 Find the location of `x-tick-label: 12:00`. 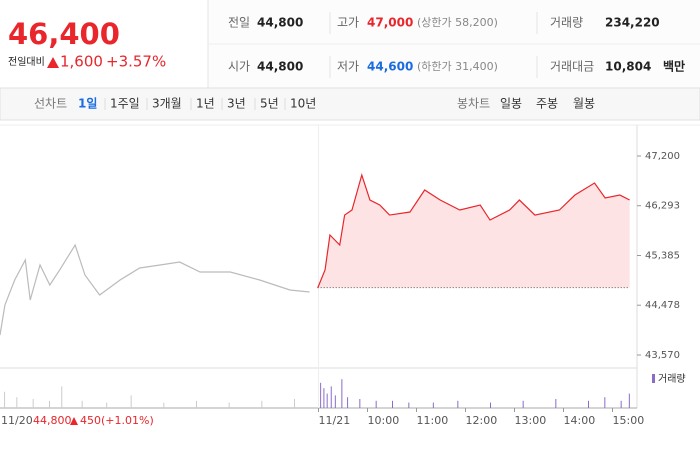

x-tick-label: 12:00 is located at coordinates (482, 420).